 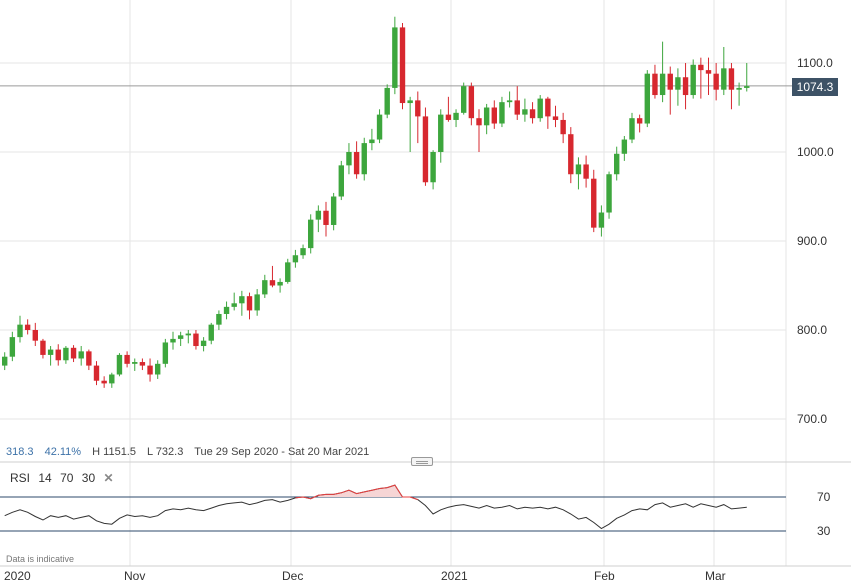 What do you see at coordinates (88, 478) in the screenshot?
I see `rsi-lower: 30` at bounding box center [88, 478].